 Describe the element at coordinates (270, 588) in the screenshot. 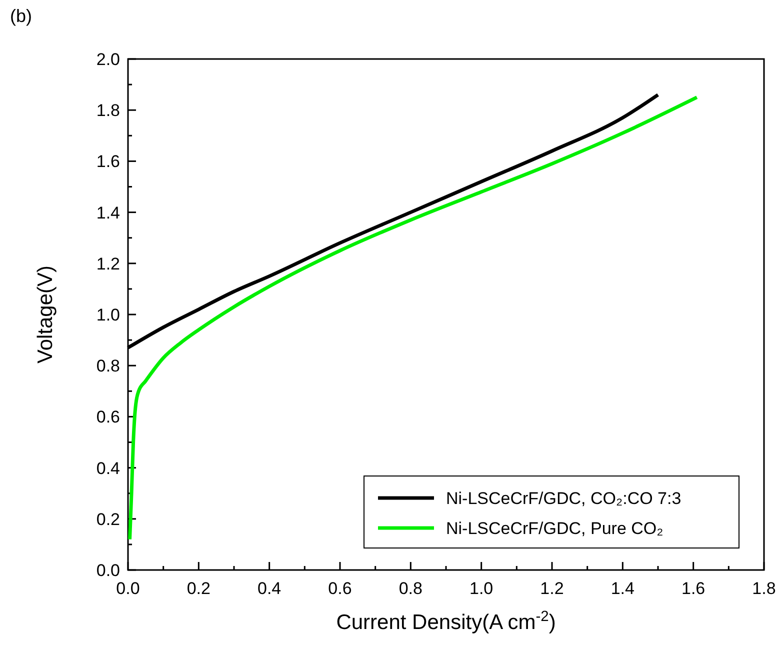

I see `x-tick-label: 0.4` at that location.